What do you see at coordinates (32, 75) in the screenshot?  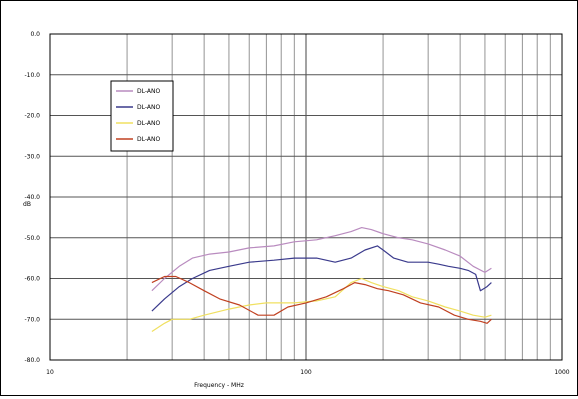 I see `y-tick-label: -10.0` at bounding box center [32, 75].